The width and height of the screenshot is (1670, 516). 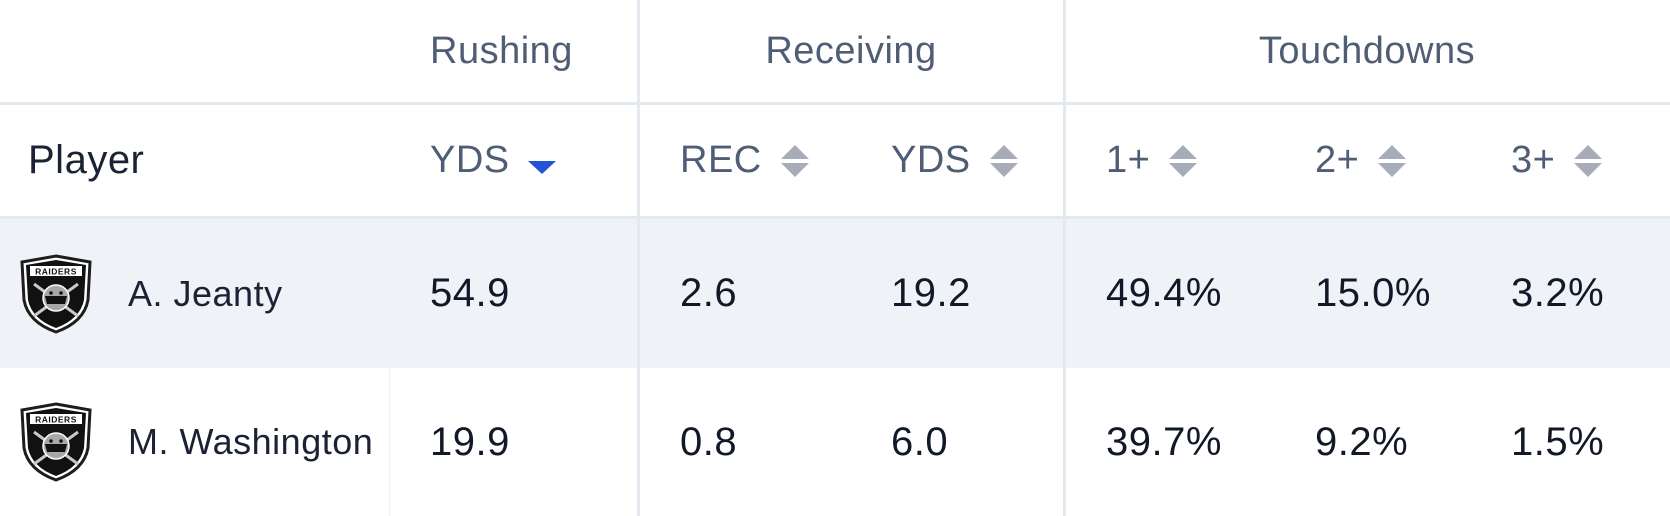 What do you see at coordinates (541, 167) in the screenshot?
I see `sort-descending-icon` at bounding box center [541, 167].